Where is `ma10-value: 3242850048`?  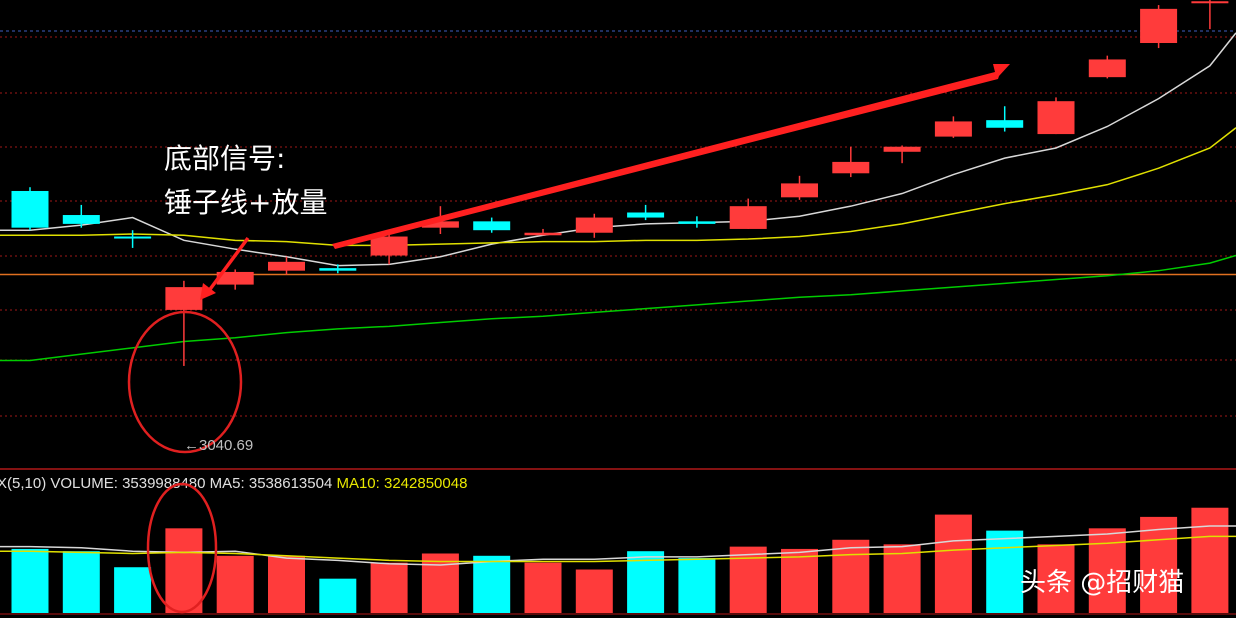
ma10-value: 3242850048 is located at coordinates (425, 483).